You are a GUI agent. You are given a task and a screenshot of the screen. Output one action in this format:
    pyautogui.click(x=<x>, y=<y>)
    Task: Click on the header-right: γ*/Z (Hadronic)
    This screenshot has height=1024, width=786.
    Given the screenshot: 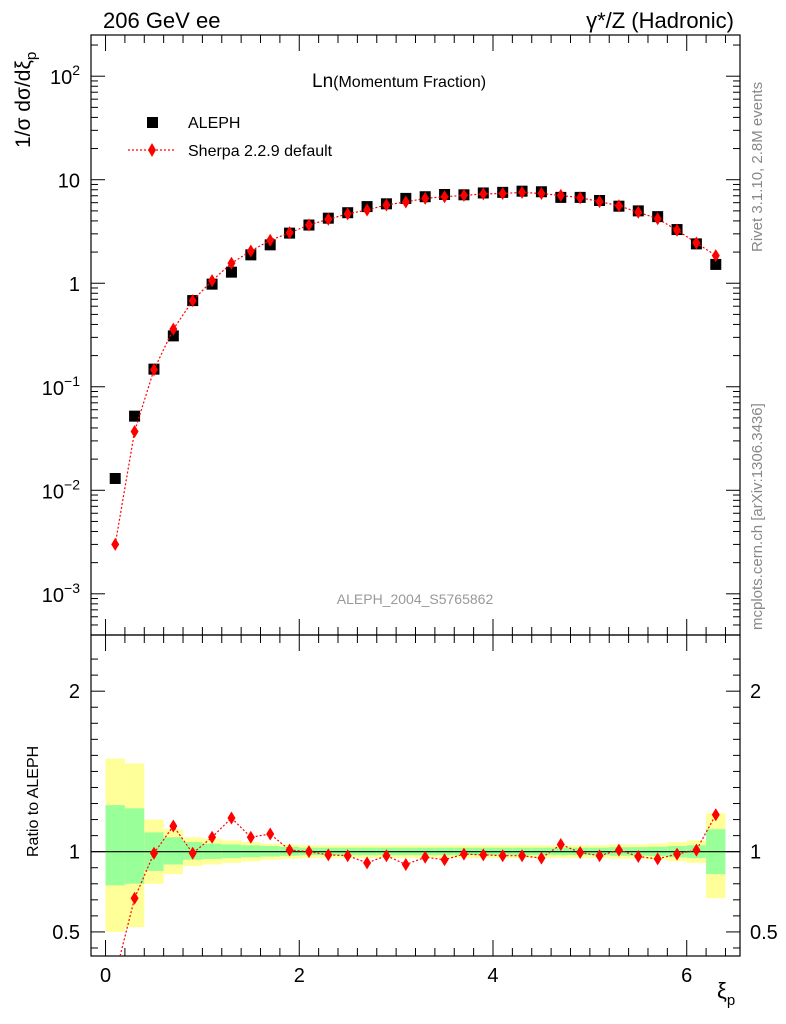 What is the action you would take?
    pyautogui.click(x=660, y=20)
    